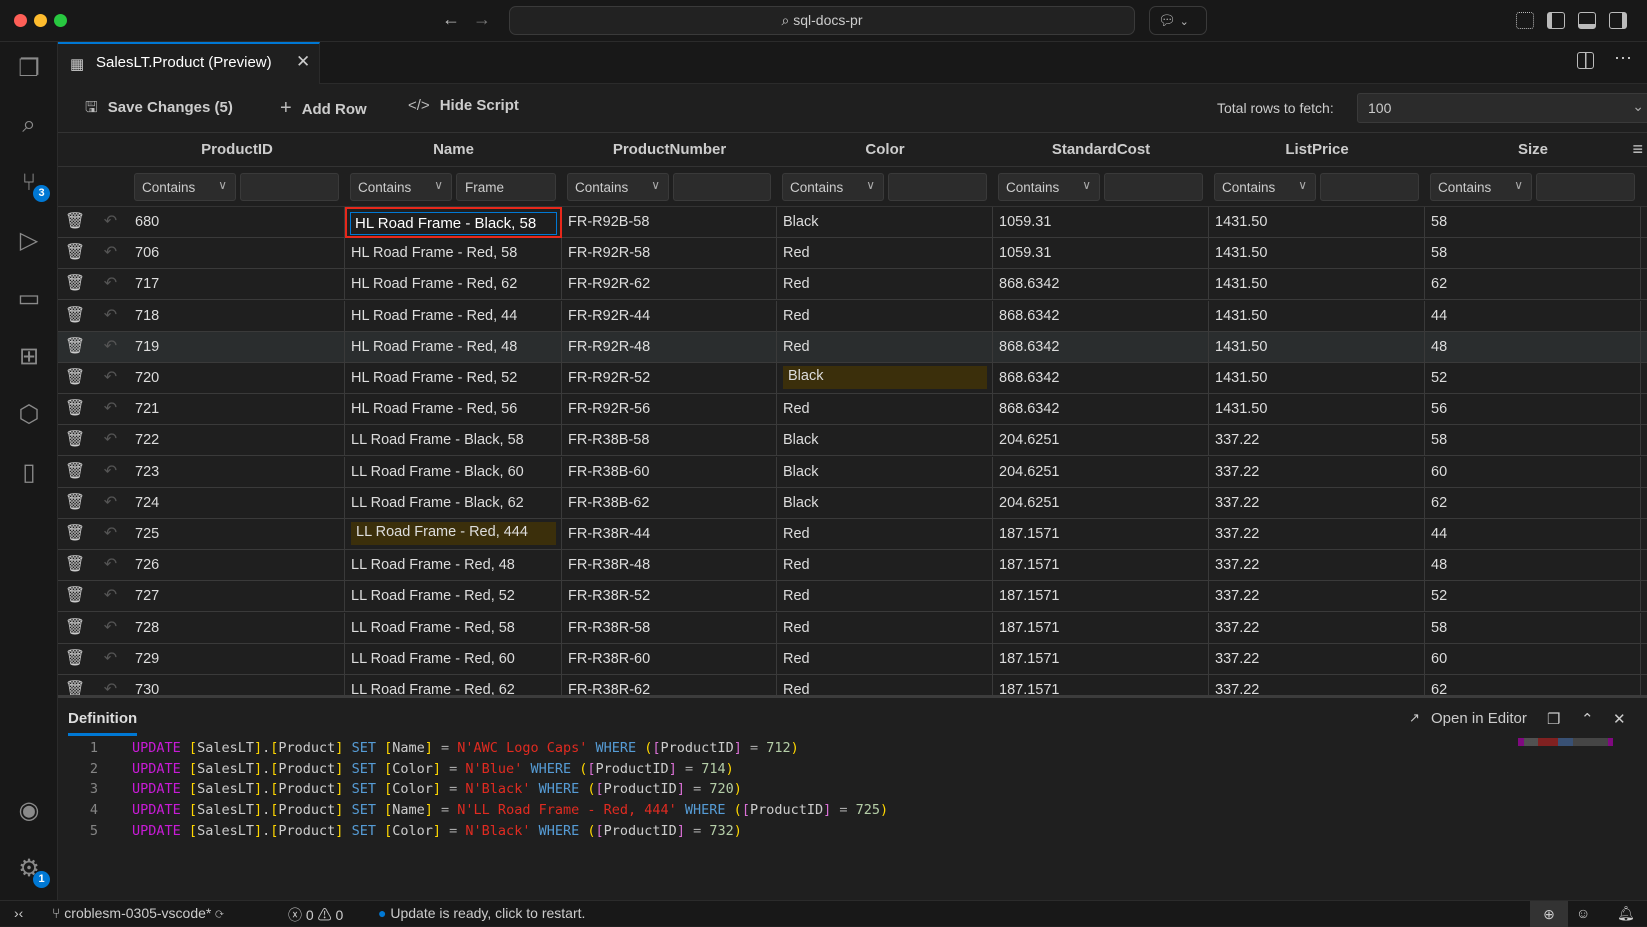  I want to click on tab-saleslt-product: ▦ SalesLT.Product (Preview) ✕, so click(189, 63).